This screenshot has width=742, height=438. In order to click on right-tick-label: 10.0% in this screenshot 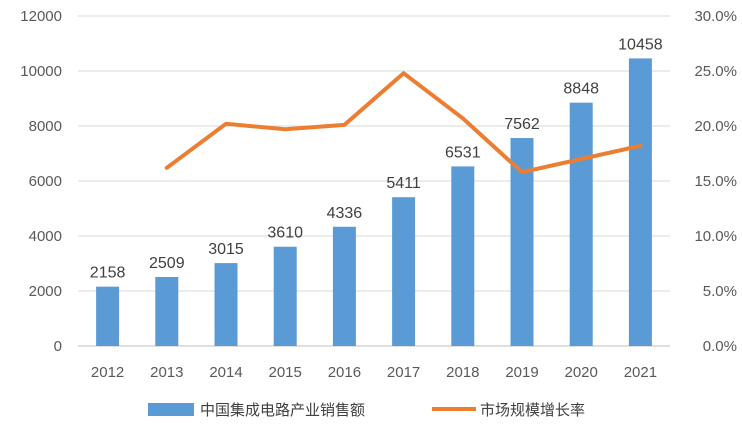, I will do `click(715, 236)`.